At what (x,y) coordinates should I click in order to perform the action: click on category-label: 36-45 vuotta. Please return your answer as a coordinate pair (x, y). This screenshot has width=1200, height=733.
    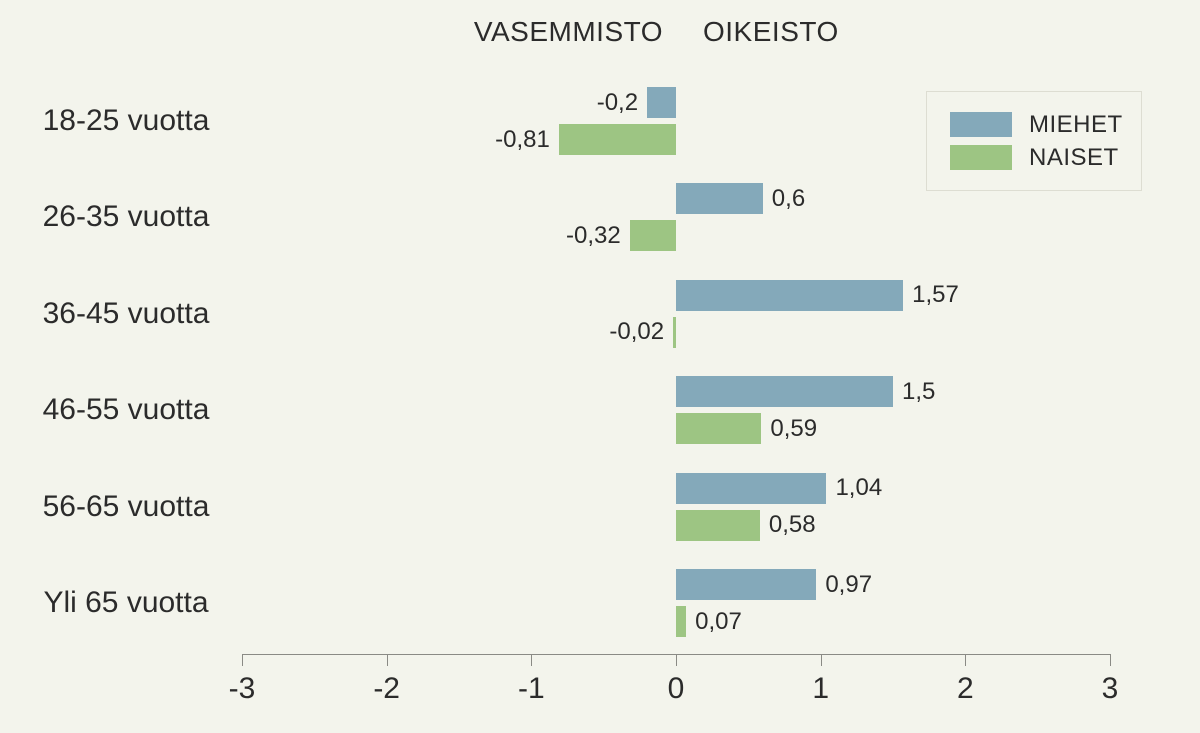
    Looking at the image, I should click on (126, 313).